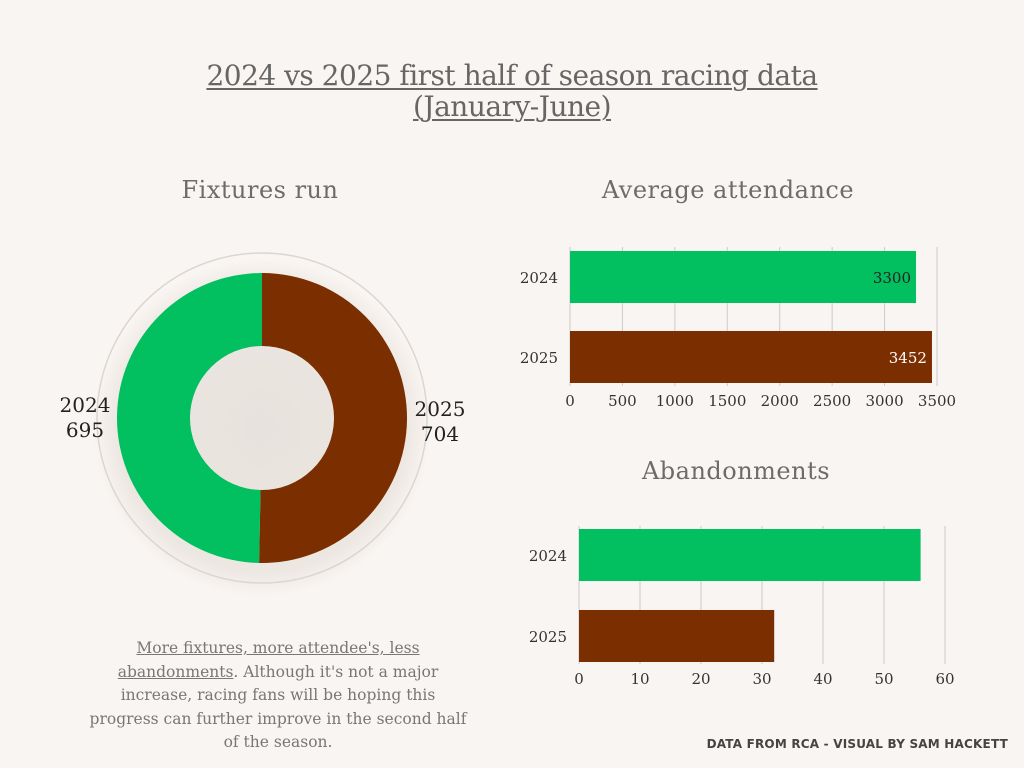 The height and width of the screenshot is (768, 1024). What do you see at coordinates (832, 401) in the screenshot?
I see `tick-label-2500: 2500` at bounding box center [832, 401].